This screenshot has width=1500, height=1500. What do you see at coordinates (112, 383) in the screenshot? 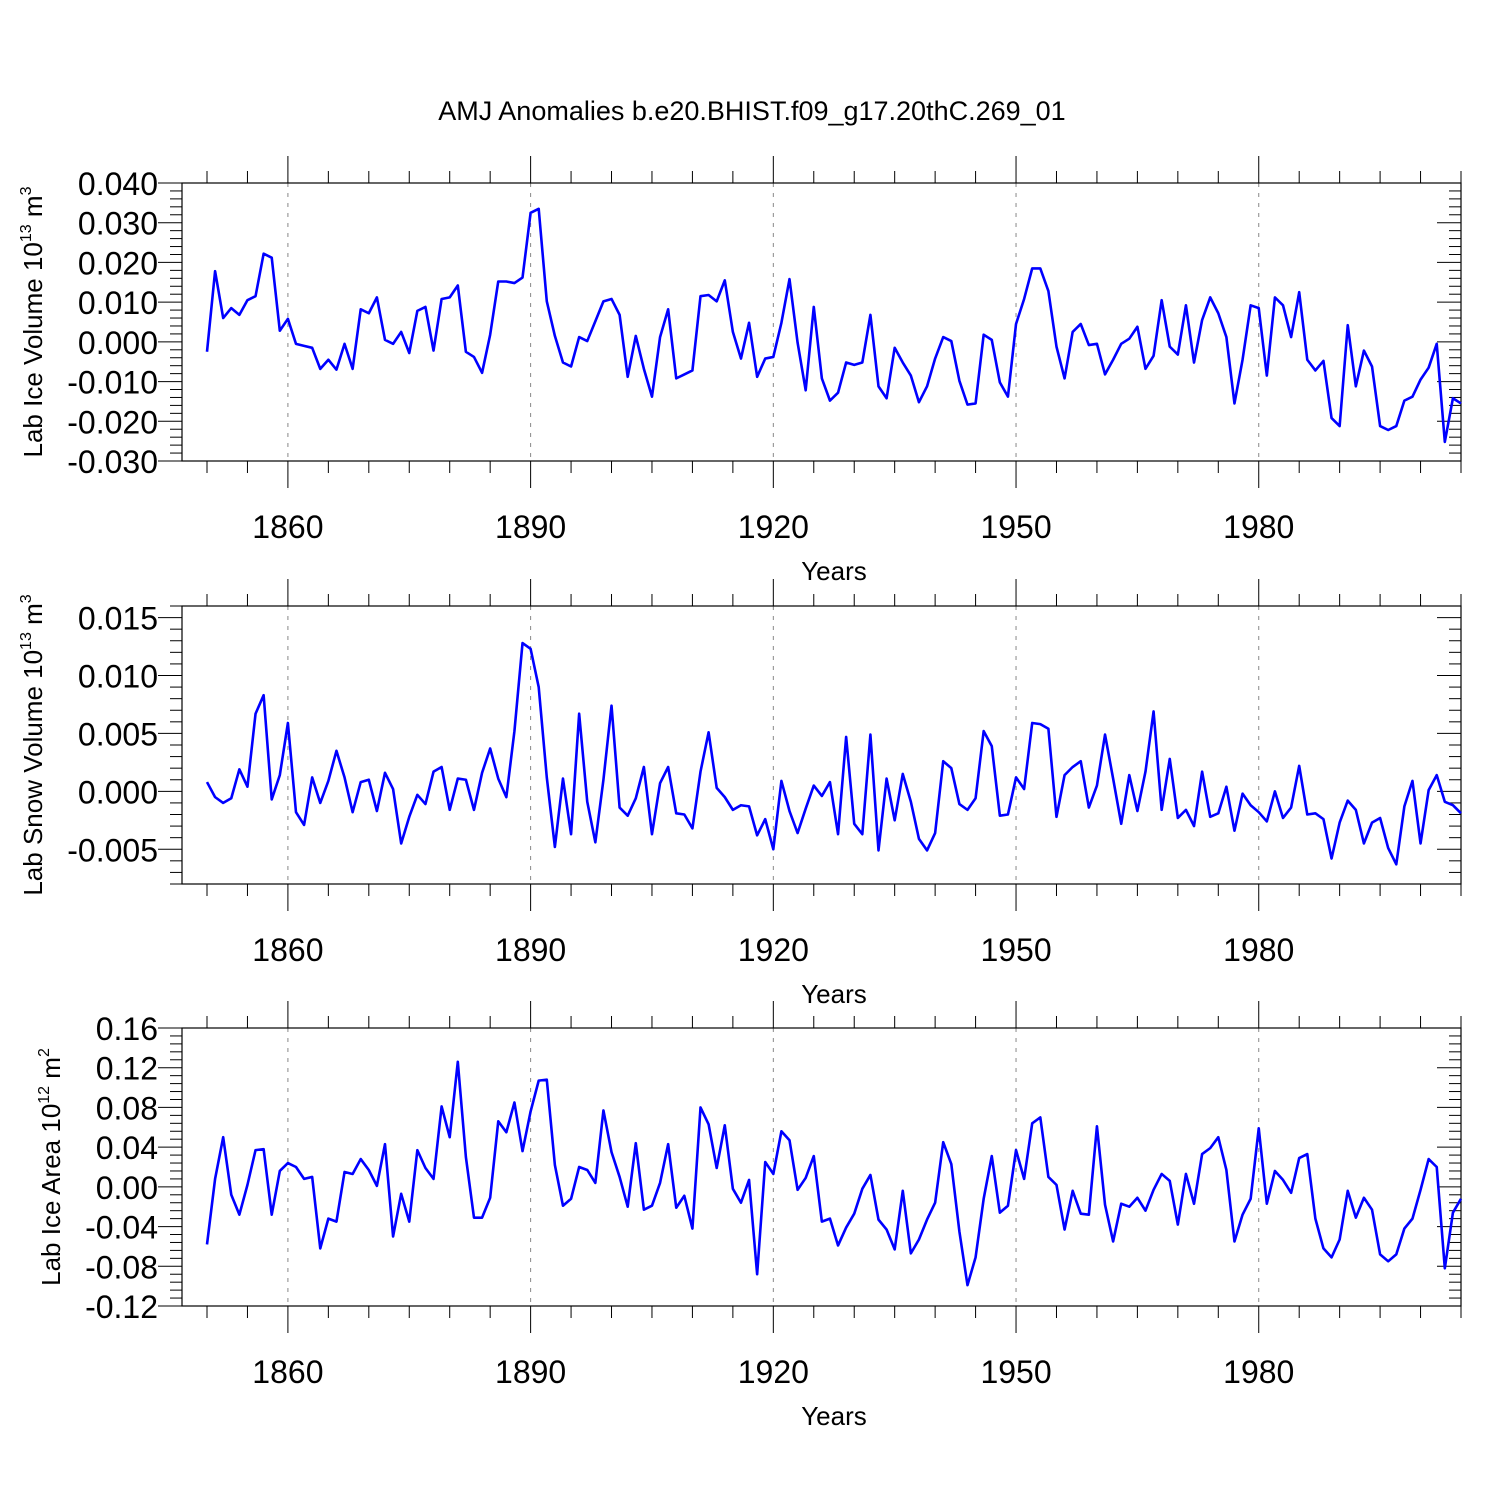
I see `y-tick-label: -0.010` at bounding box center [112, 383].